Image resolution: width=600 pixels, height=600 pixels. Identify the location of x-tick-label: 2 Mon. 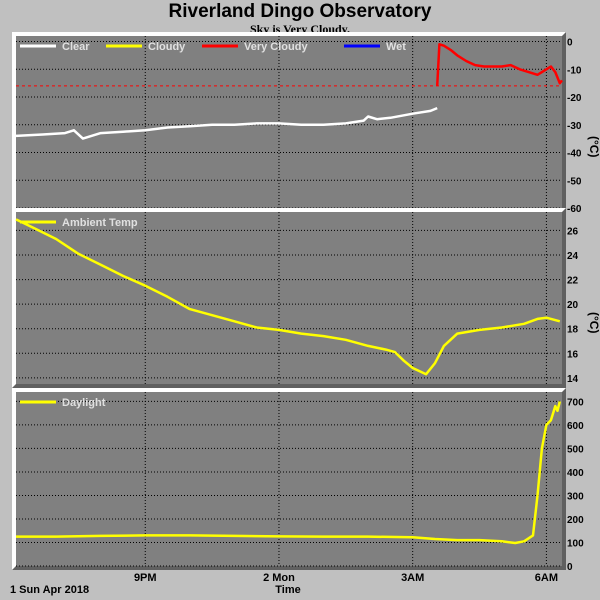
(279, 578).